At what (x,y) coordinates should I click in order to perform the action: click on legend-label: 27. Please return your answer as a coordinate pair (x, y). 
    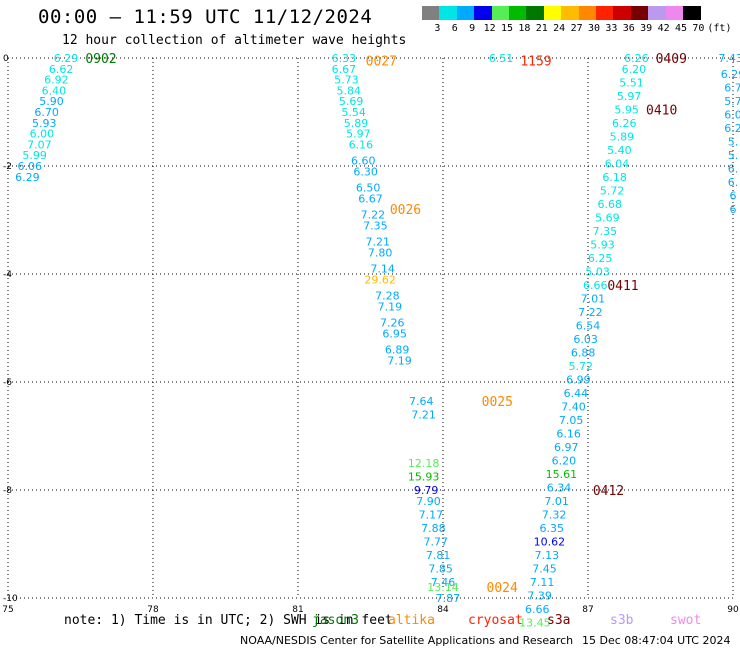
    Looking at the image, I should click on (576, 28).